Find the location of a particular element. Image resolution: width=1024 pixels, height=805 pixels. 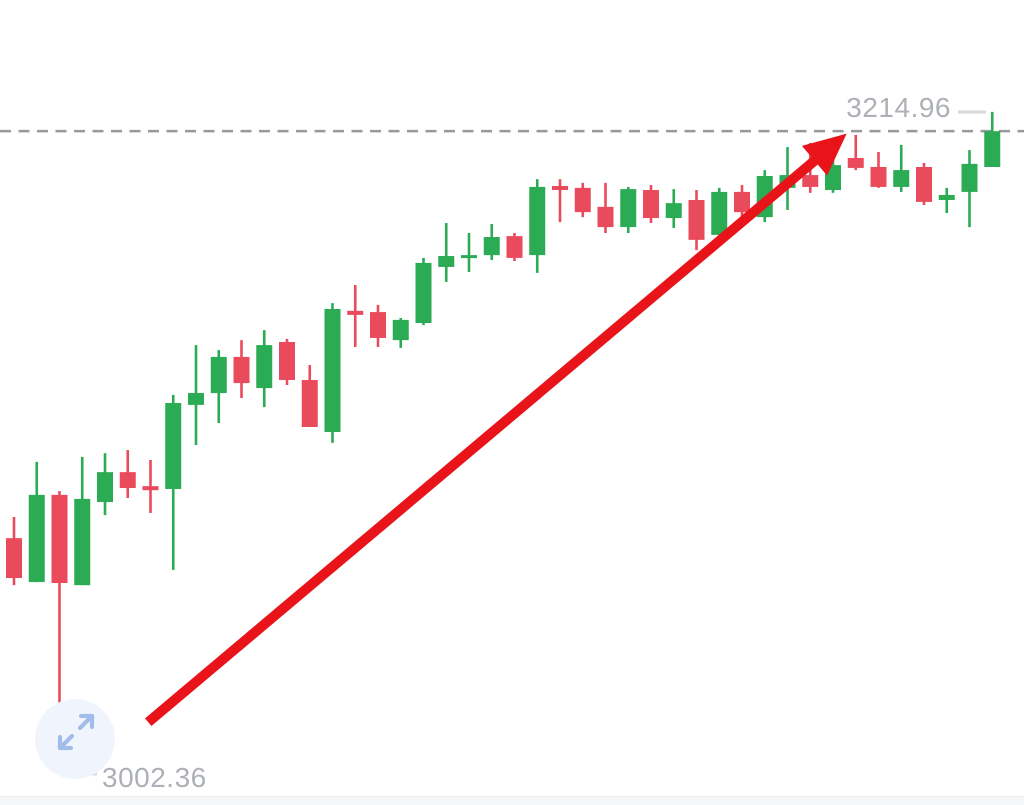

expand-button is located at coordinates (76, 739).